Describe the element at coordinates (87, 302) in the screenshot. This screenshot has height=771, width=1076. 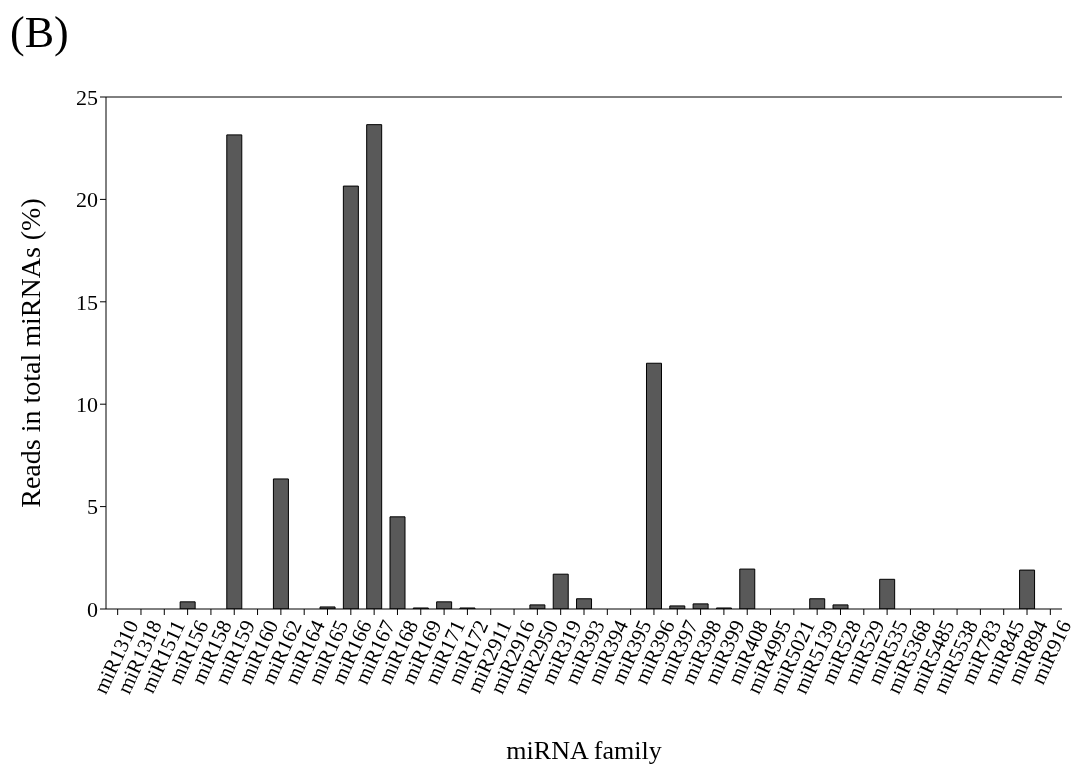
I see `y-tick-label: 15` at that location.